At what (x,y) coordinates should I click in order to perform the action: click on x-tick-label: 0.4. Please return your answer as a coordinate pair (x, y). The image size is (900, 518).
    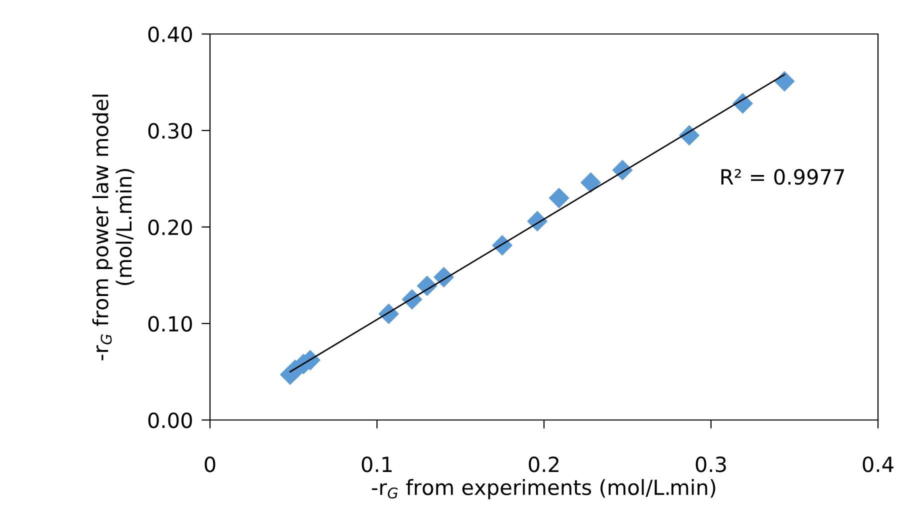
    Looking at the image, I should click on (878, 464).